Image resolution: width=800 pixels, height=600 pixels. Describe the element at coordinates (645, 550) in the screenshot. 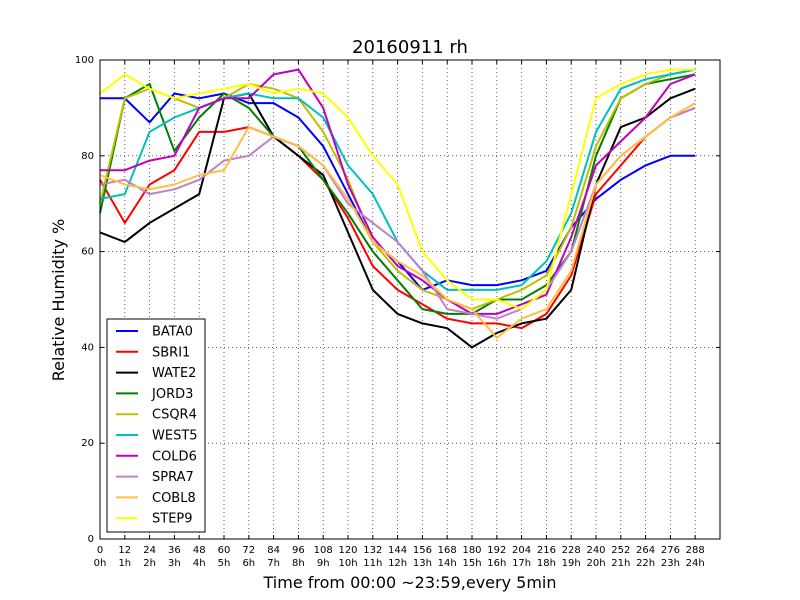

I see `x-tick-label: 264` at that location.